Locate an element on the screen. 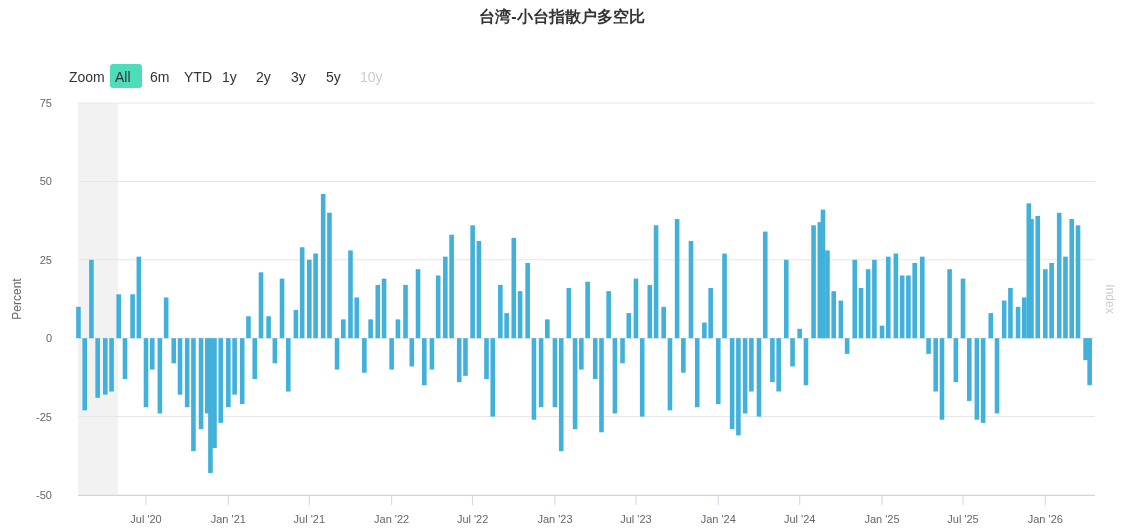 This screenshot has height=529, width=1124. y-tick-label: 75 is located at coordinates (45, 103).